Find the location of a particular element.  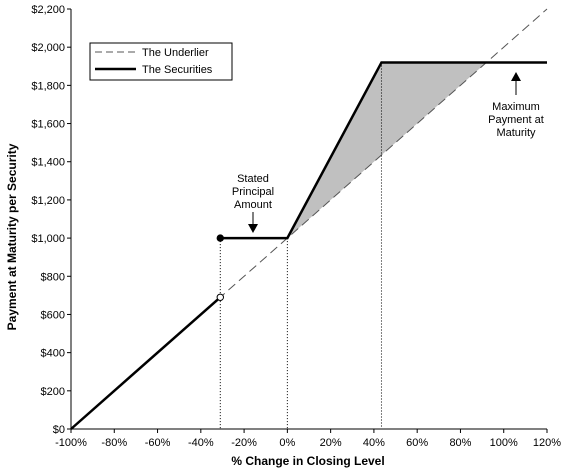

annotation-principal-line-3: Amount is located at coordinates (253, 205).